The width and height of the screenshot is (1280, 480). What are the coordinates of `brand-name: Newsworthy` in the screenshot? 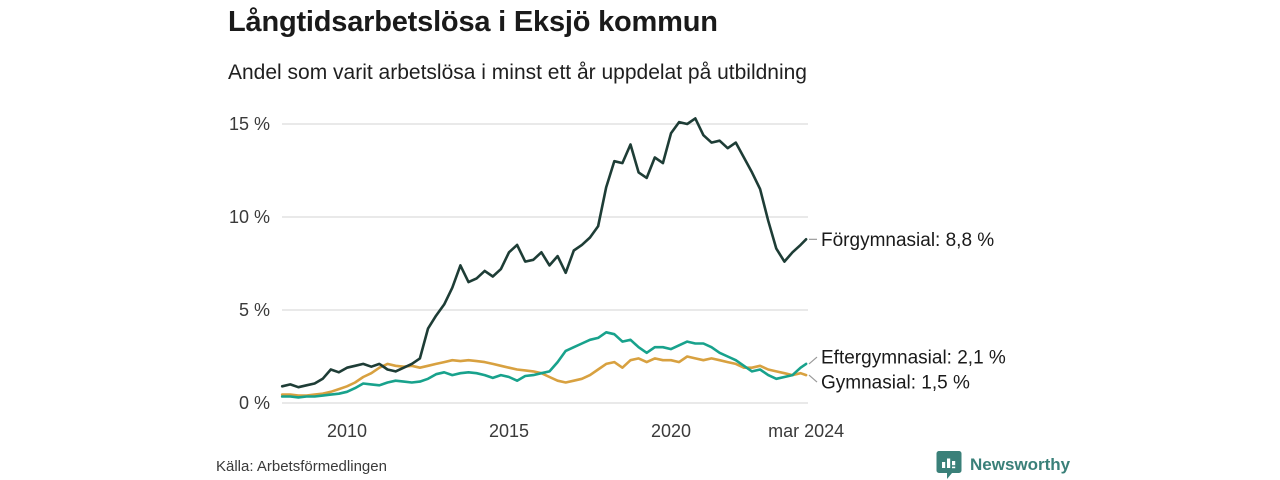 It's located at (1020, 464).